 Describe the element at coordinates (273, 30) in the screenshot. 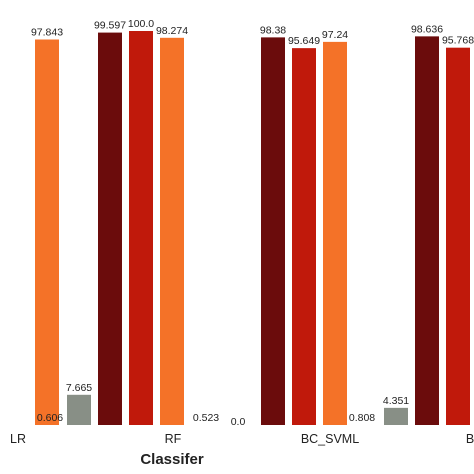

I see `value-label: 98.38` at that location.